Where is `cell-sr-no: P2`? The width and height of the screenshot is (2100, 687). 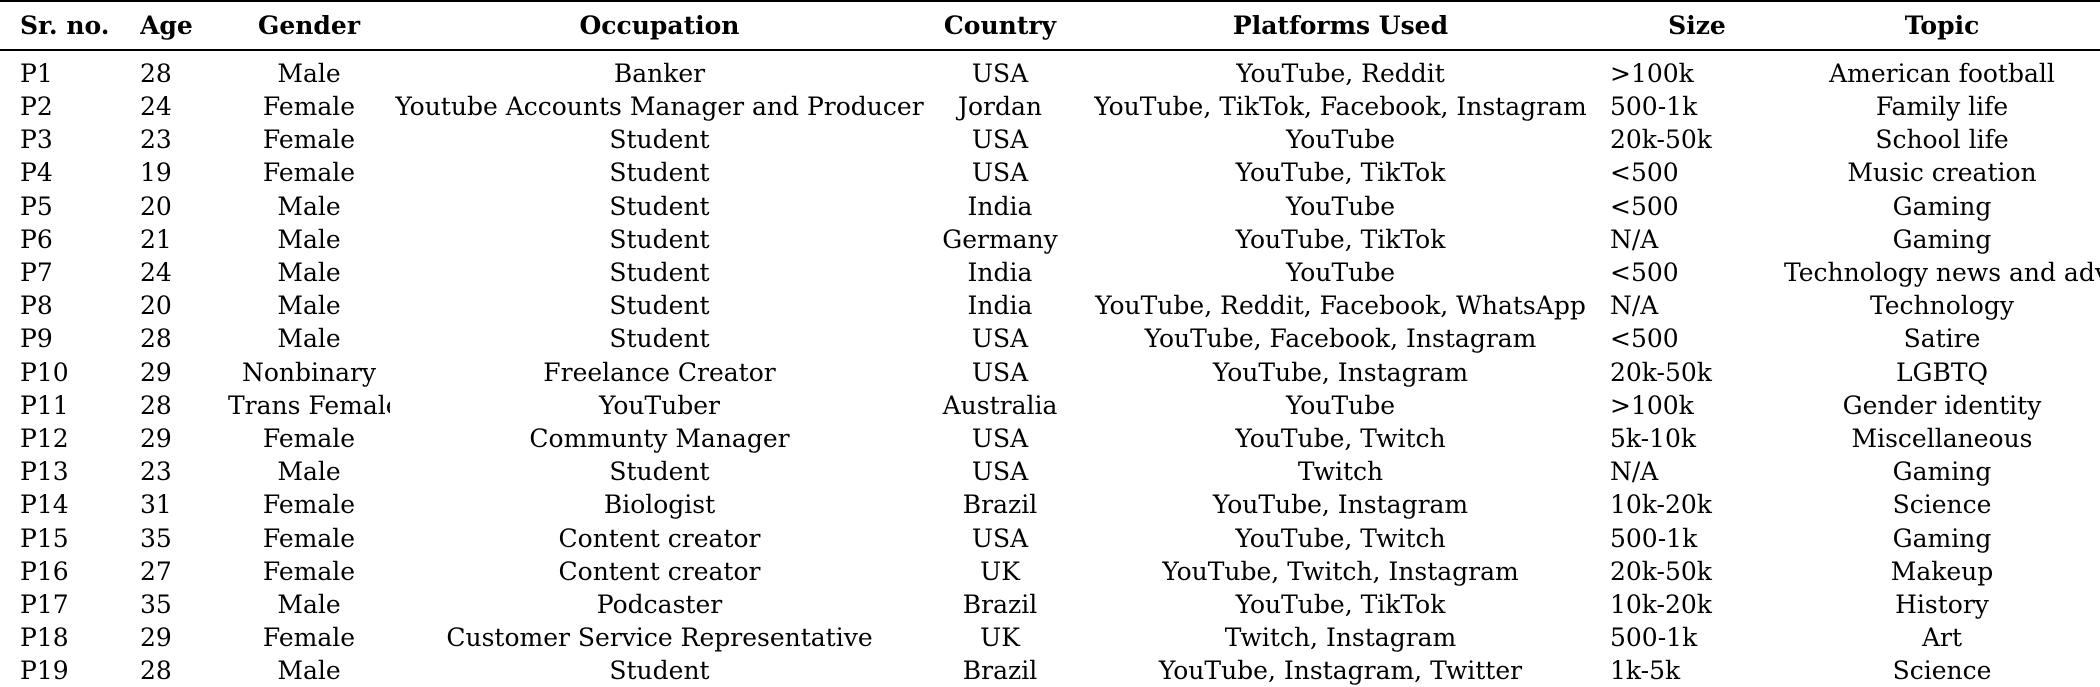 cell-sr-no: P2 is located at coordinates (36, 107).